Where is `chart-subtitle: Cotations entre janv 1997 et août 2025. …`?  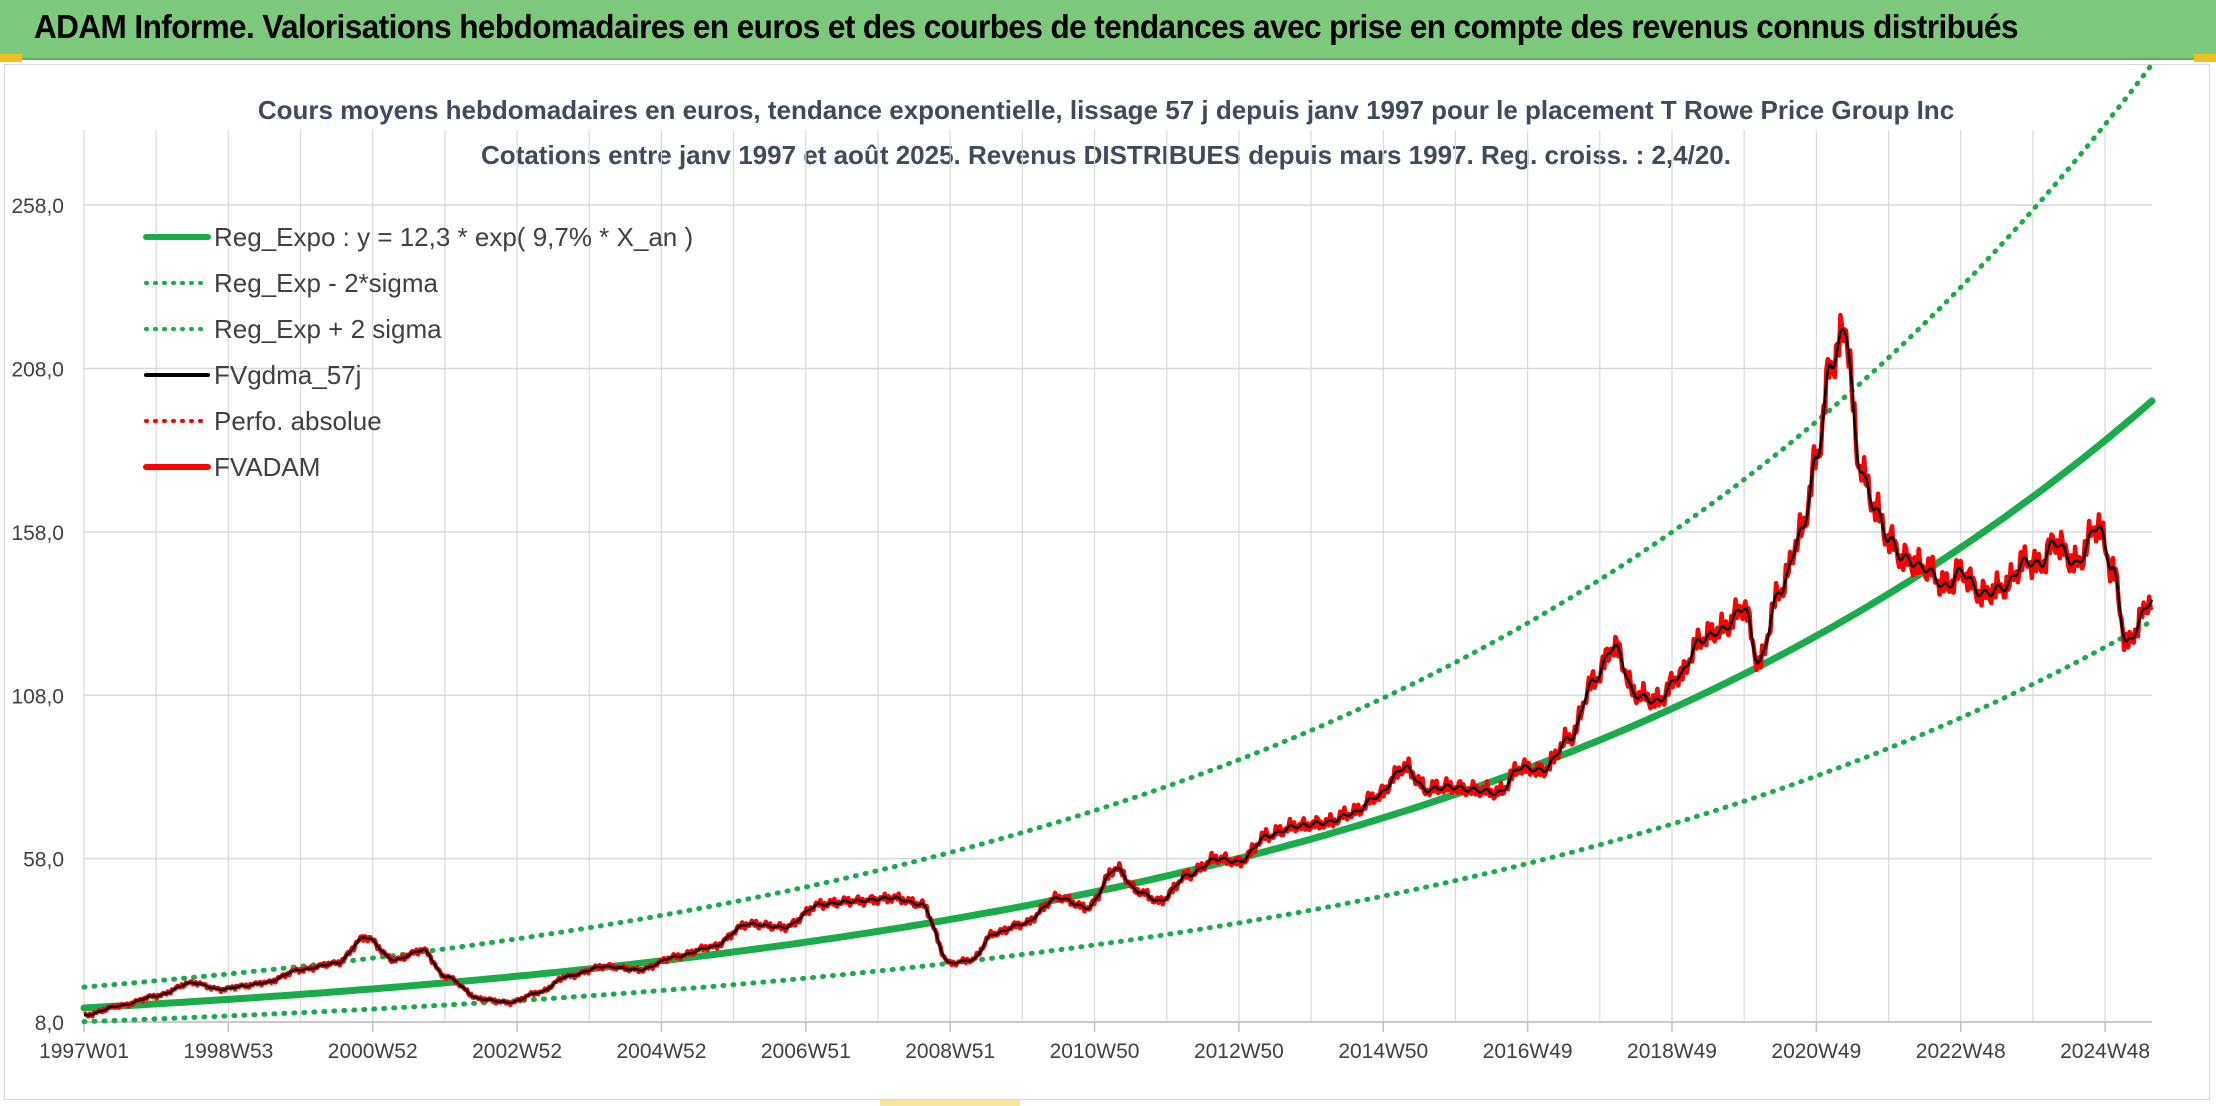
chart-subtitle: Cotations entre janv 1997 et août 2025. … is located at coordinates (1106, 155).